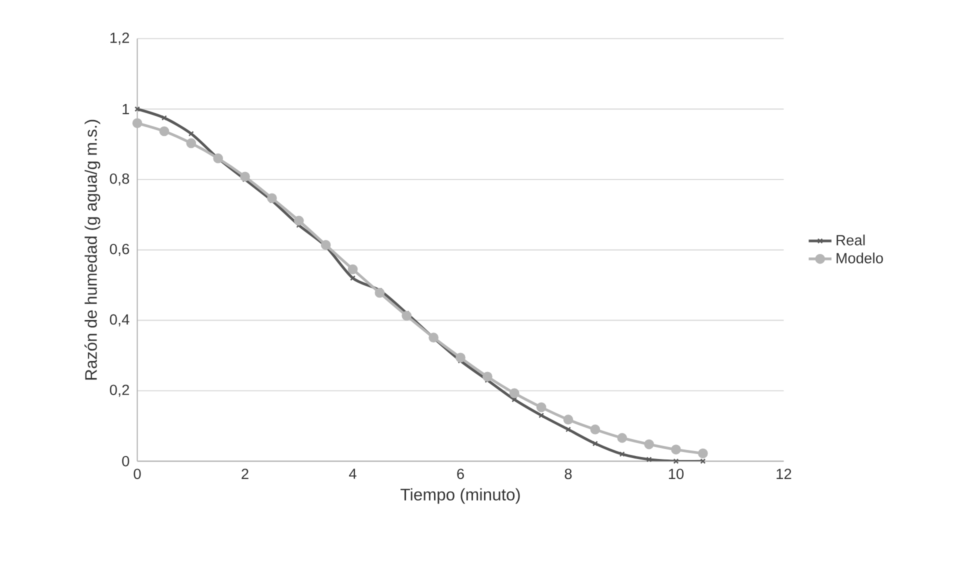  Describe the element at coordinates (126, 461) in the screenshot. I see `y-tick-label: 0` at that location.